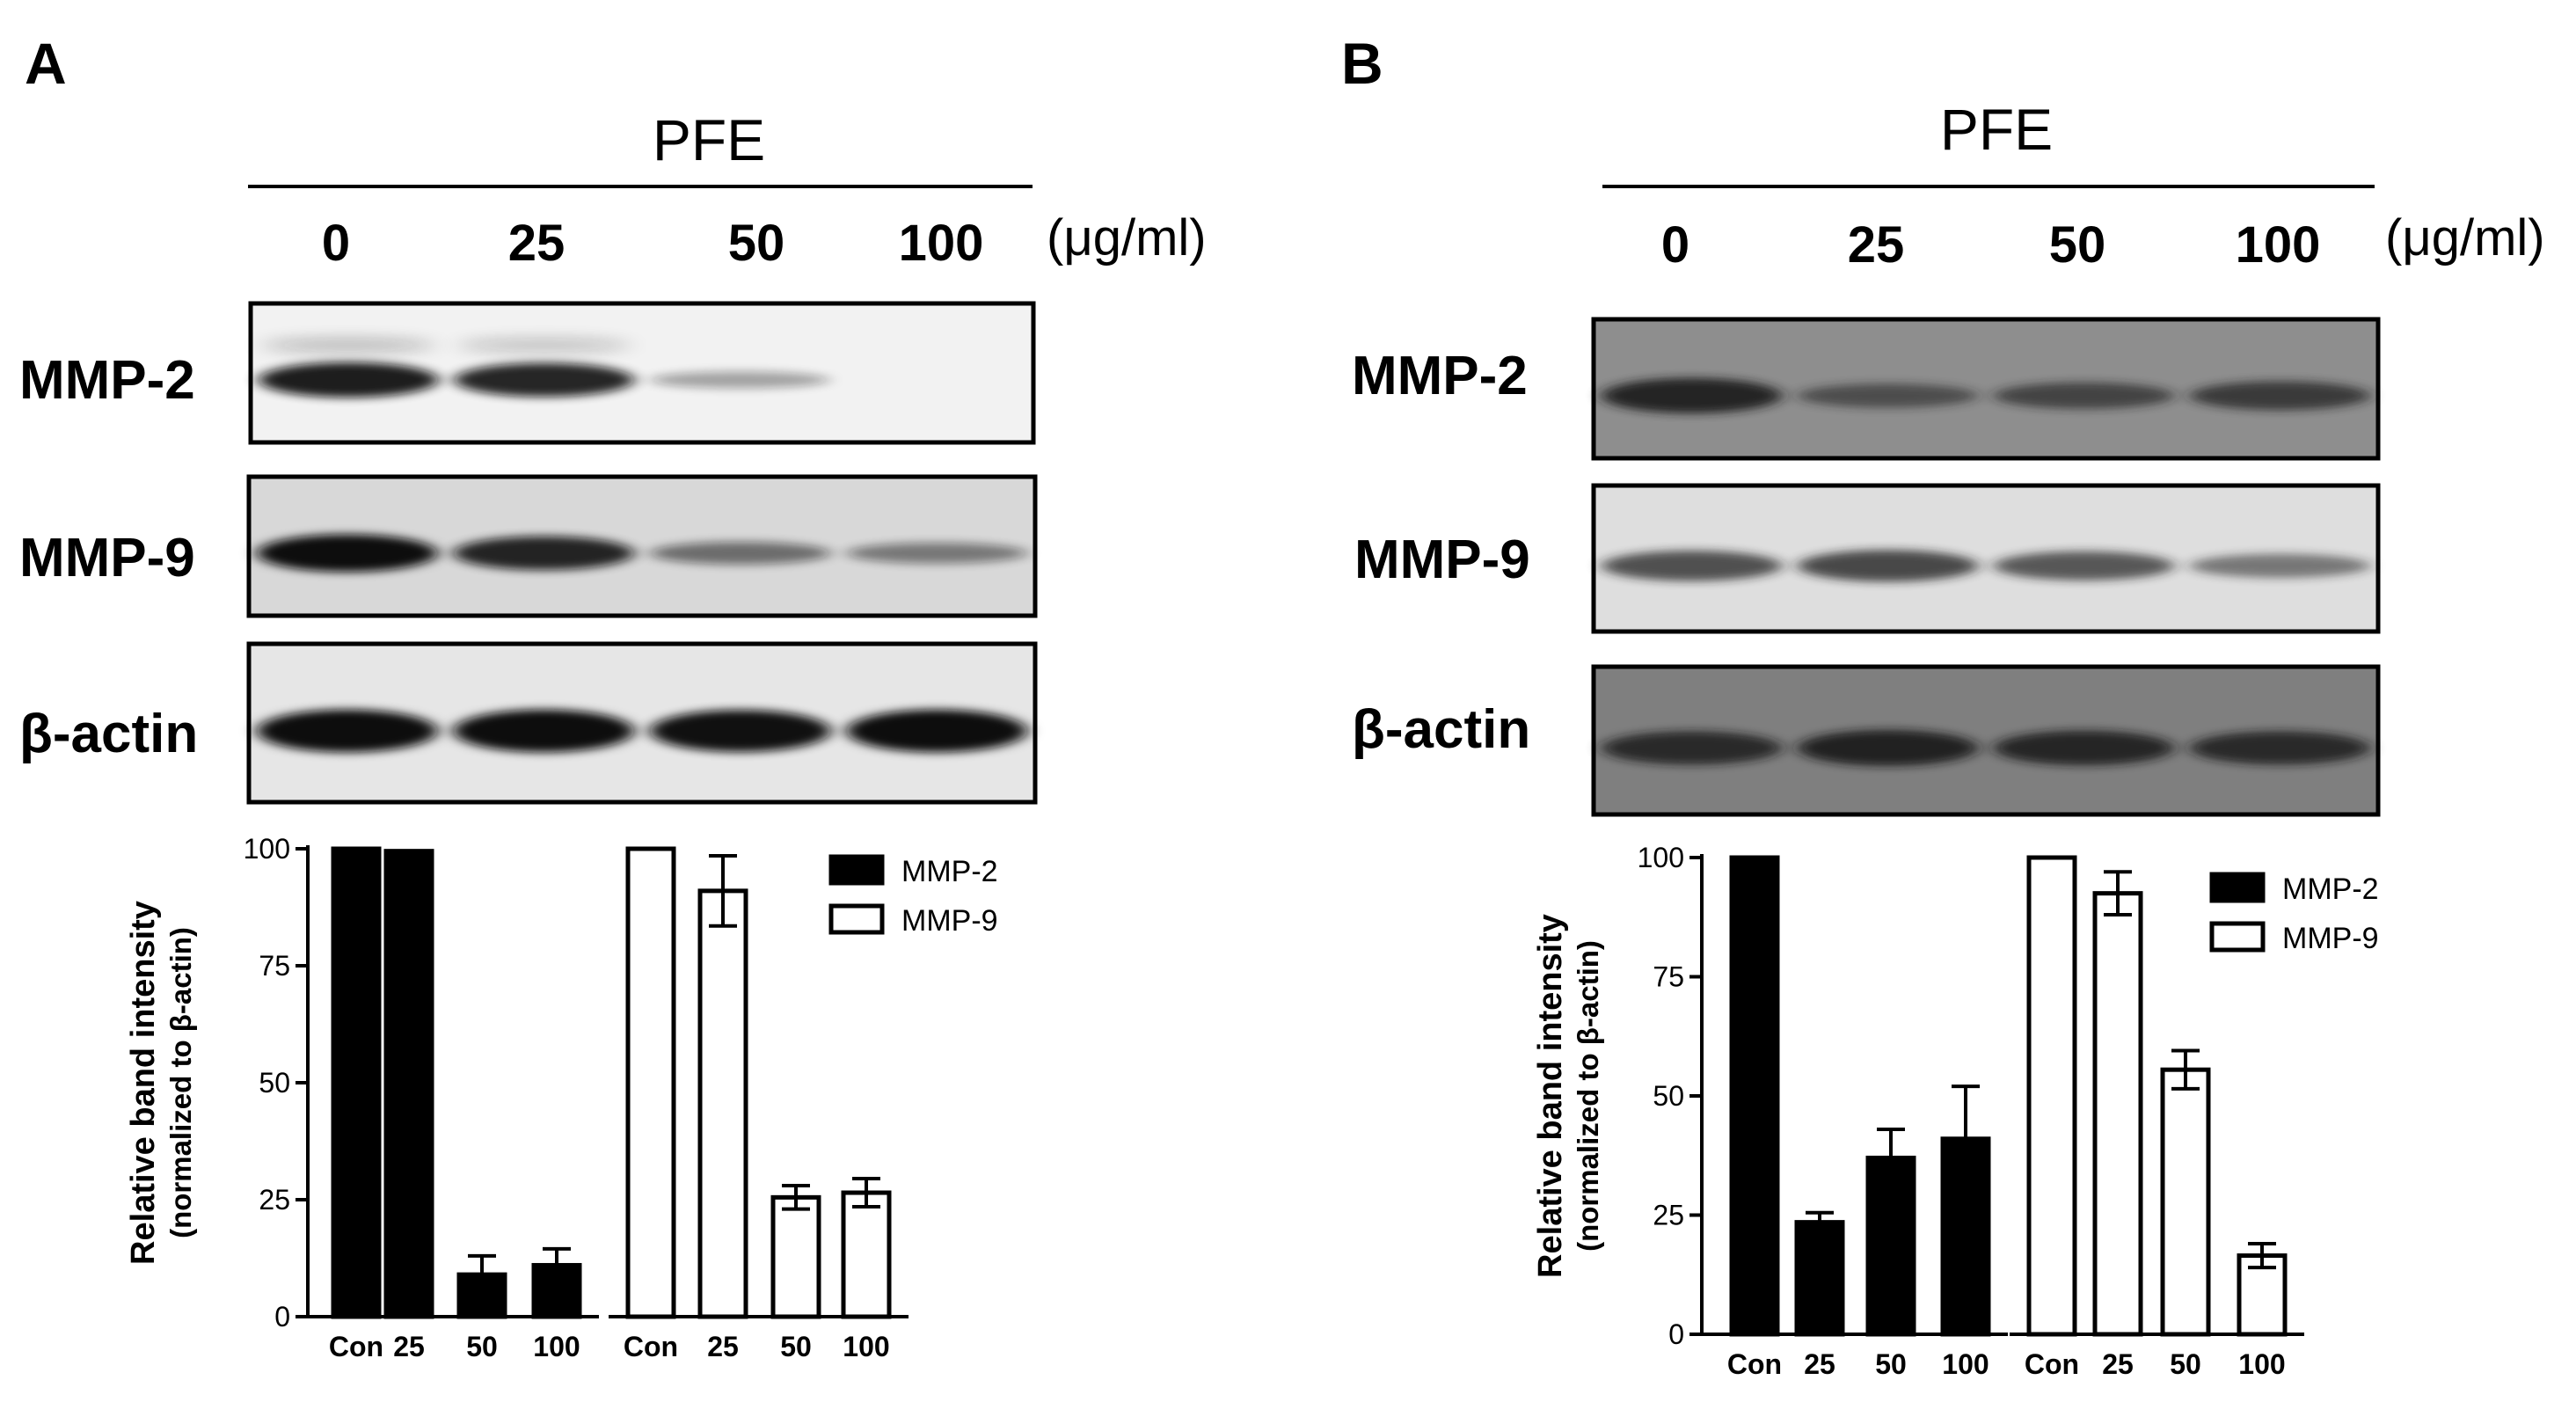  I want to click on panel-letter: B, so click(1362, 64).